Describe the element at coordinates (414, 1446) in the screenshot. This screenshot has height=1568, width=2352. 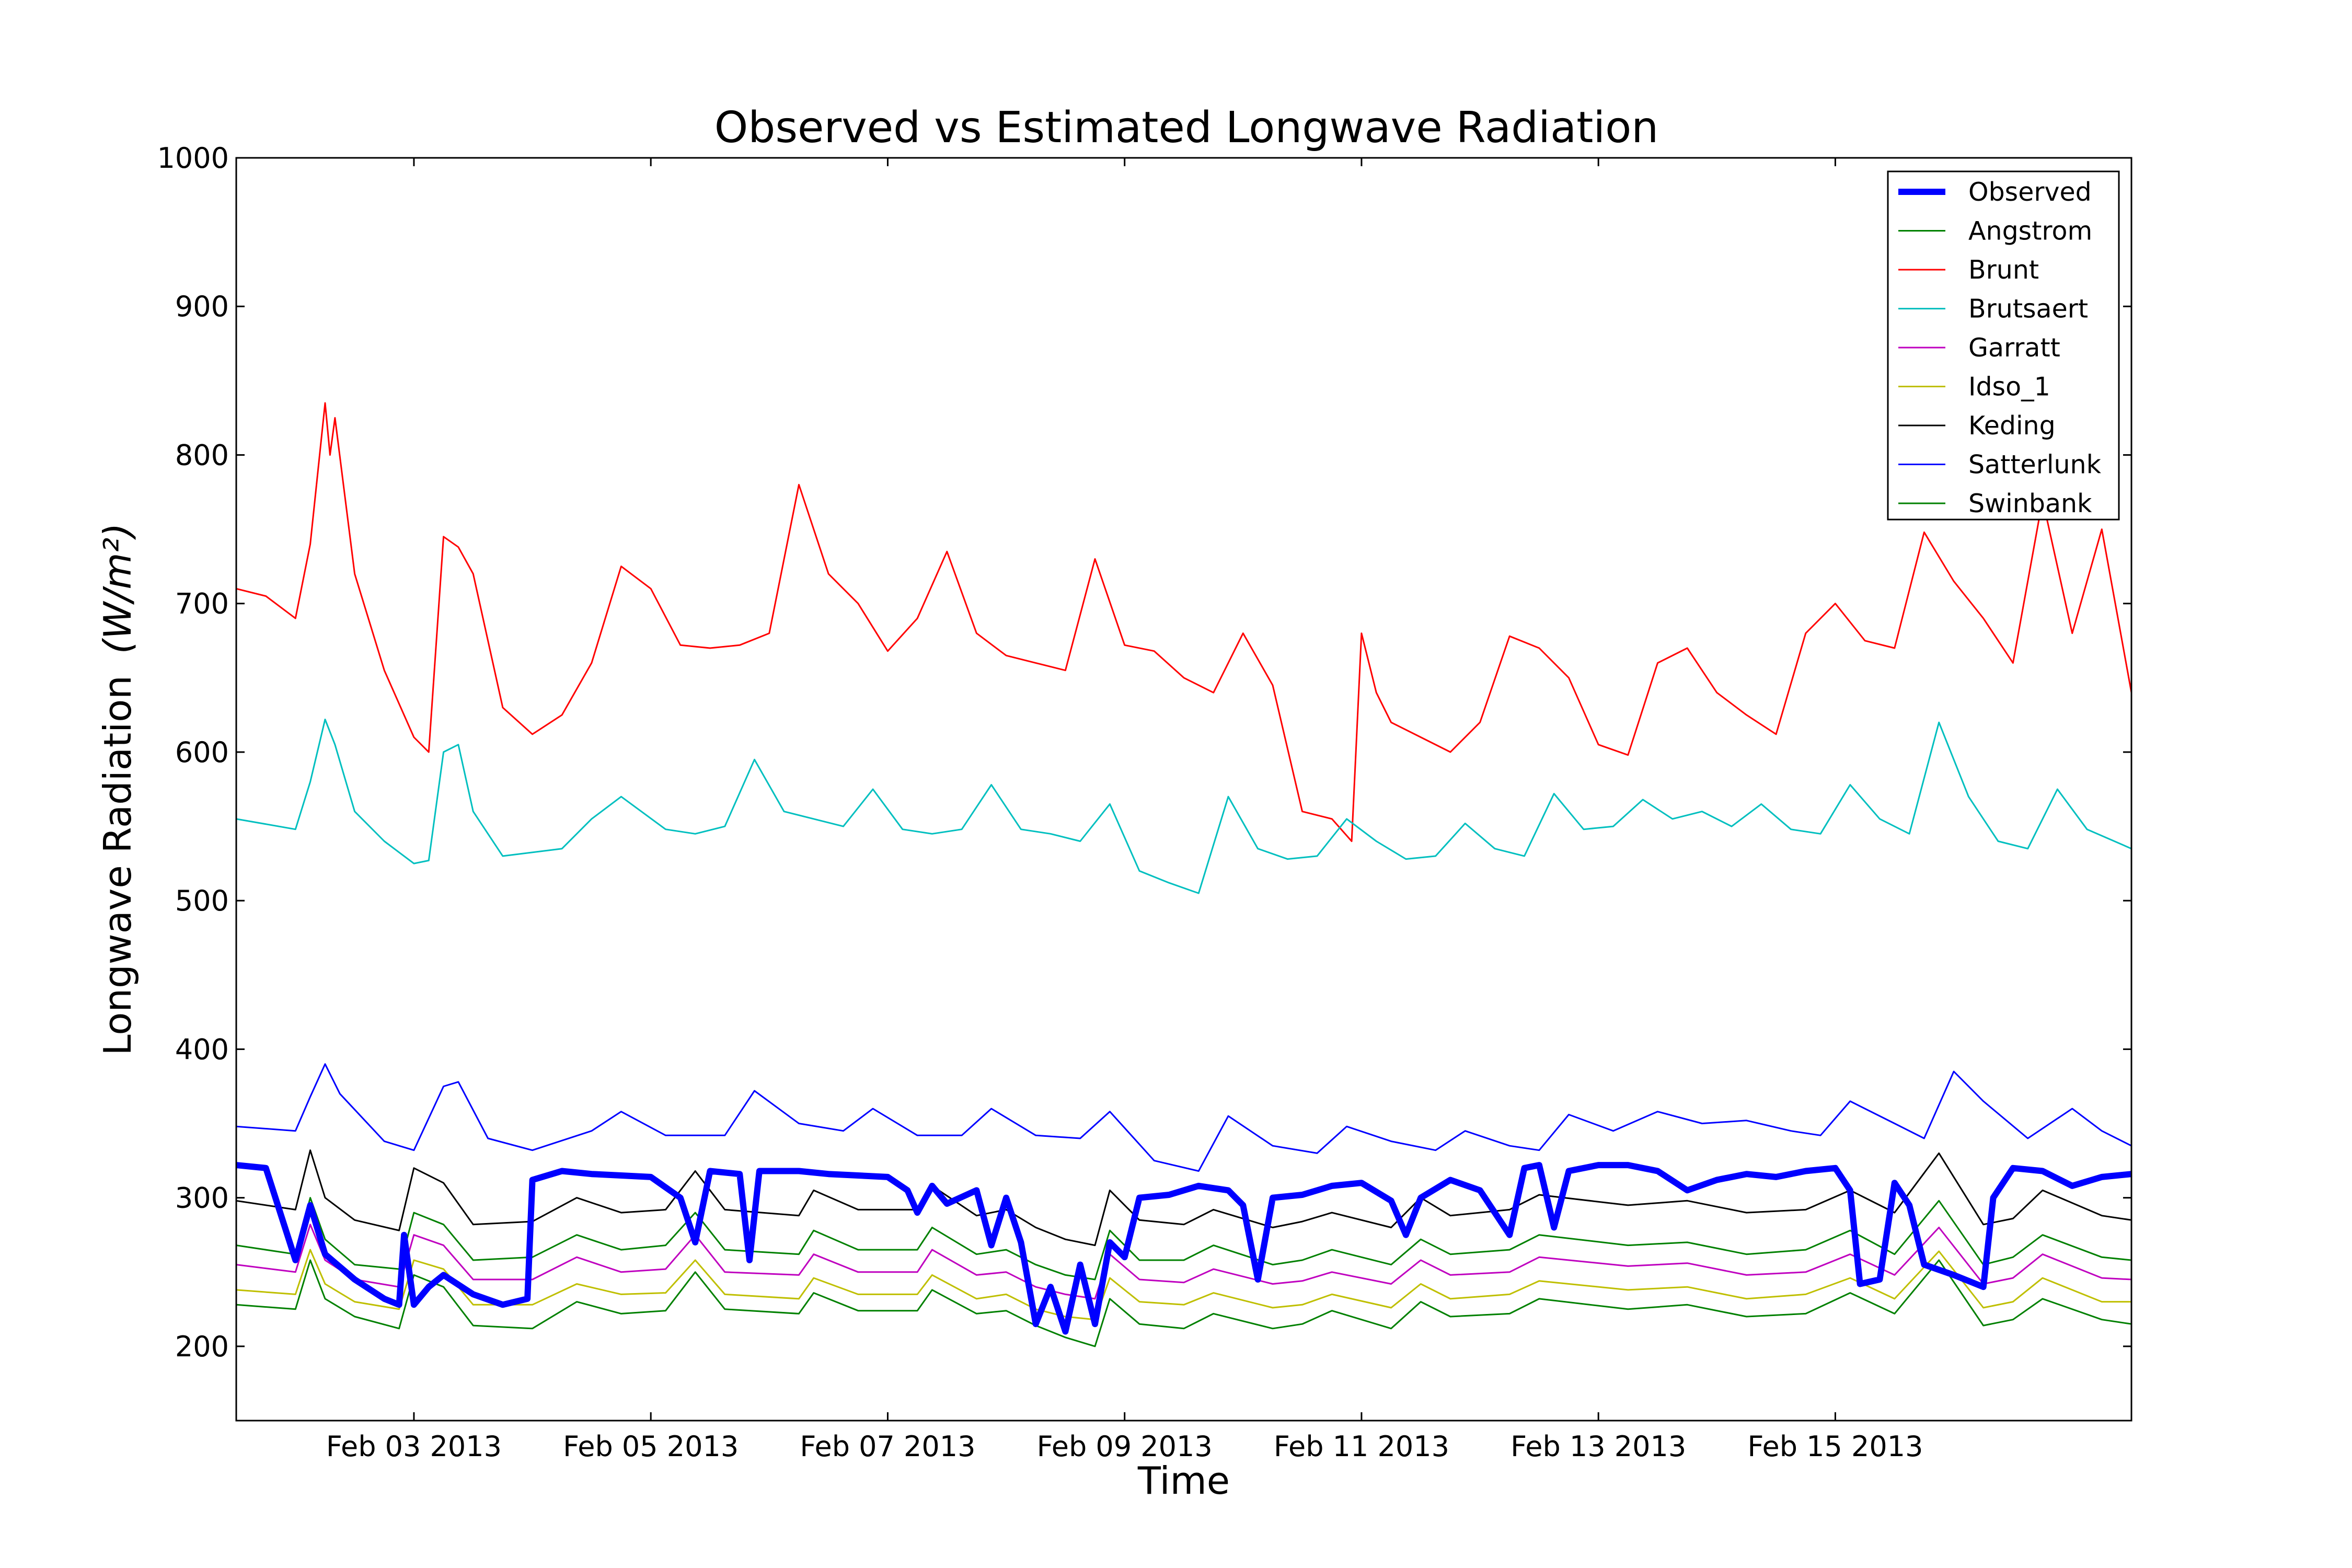
I see `x-tick-label: Feb 03 2013` at that location.